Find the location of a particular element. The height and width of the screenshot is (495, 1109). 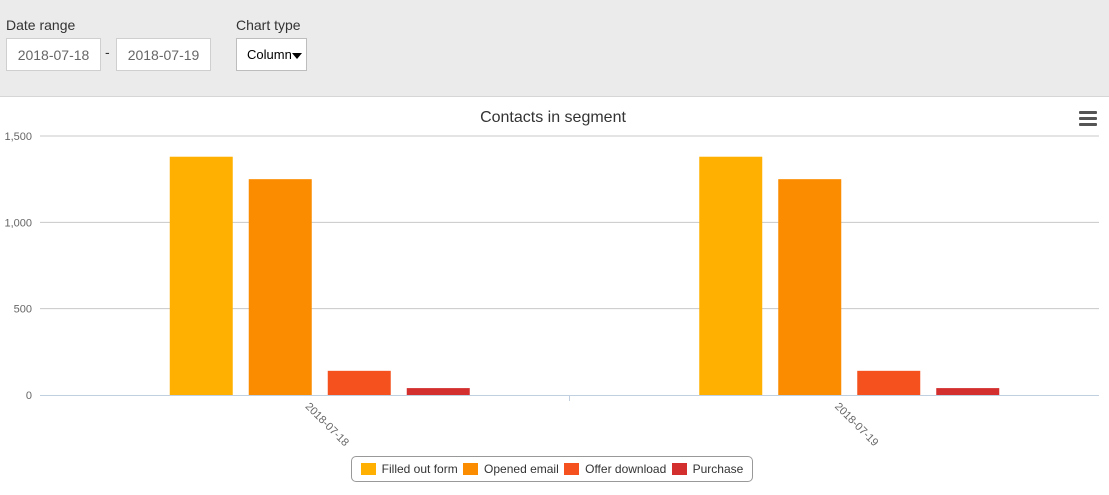

legend-label: Offer download is located at coordinates (626, 469).